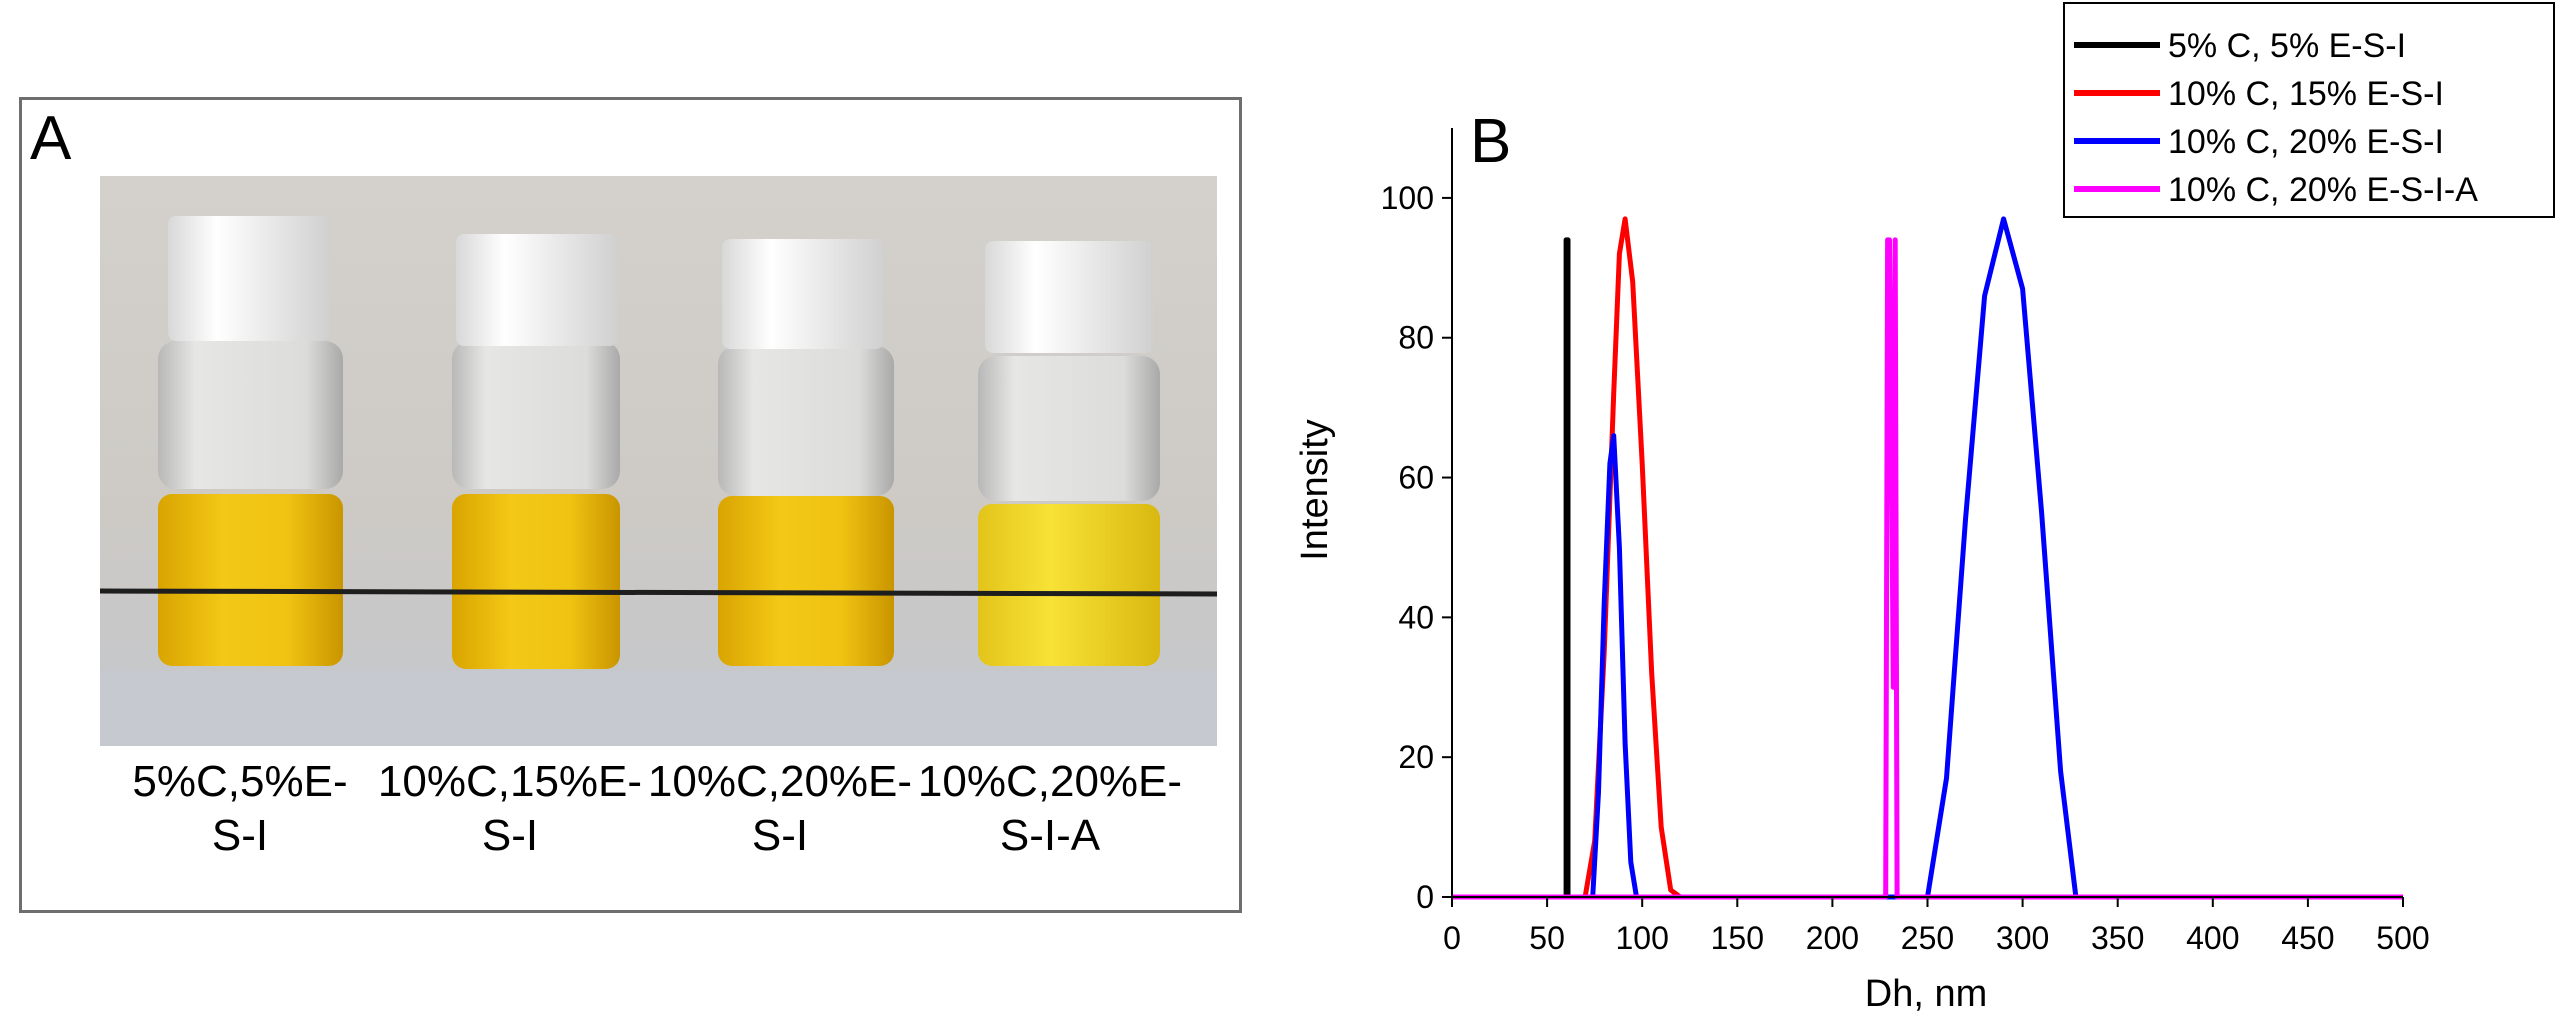 Image resolution: width=2560 pixels, height=1031 pixels. I want to click on x-tick-label: 200, so click(1832, 938).